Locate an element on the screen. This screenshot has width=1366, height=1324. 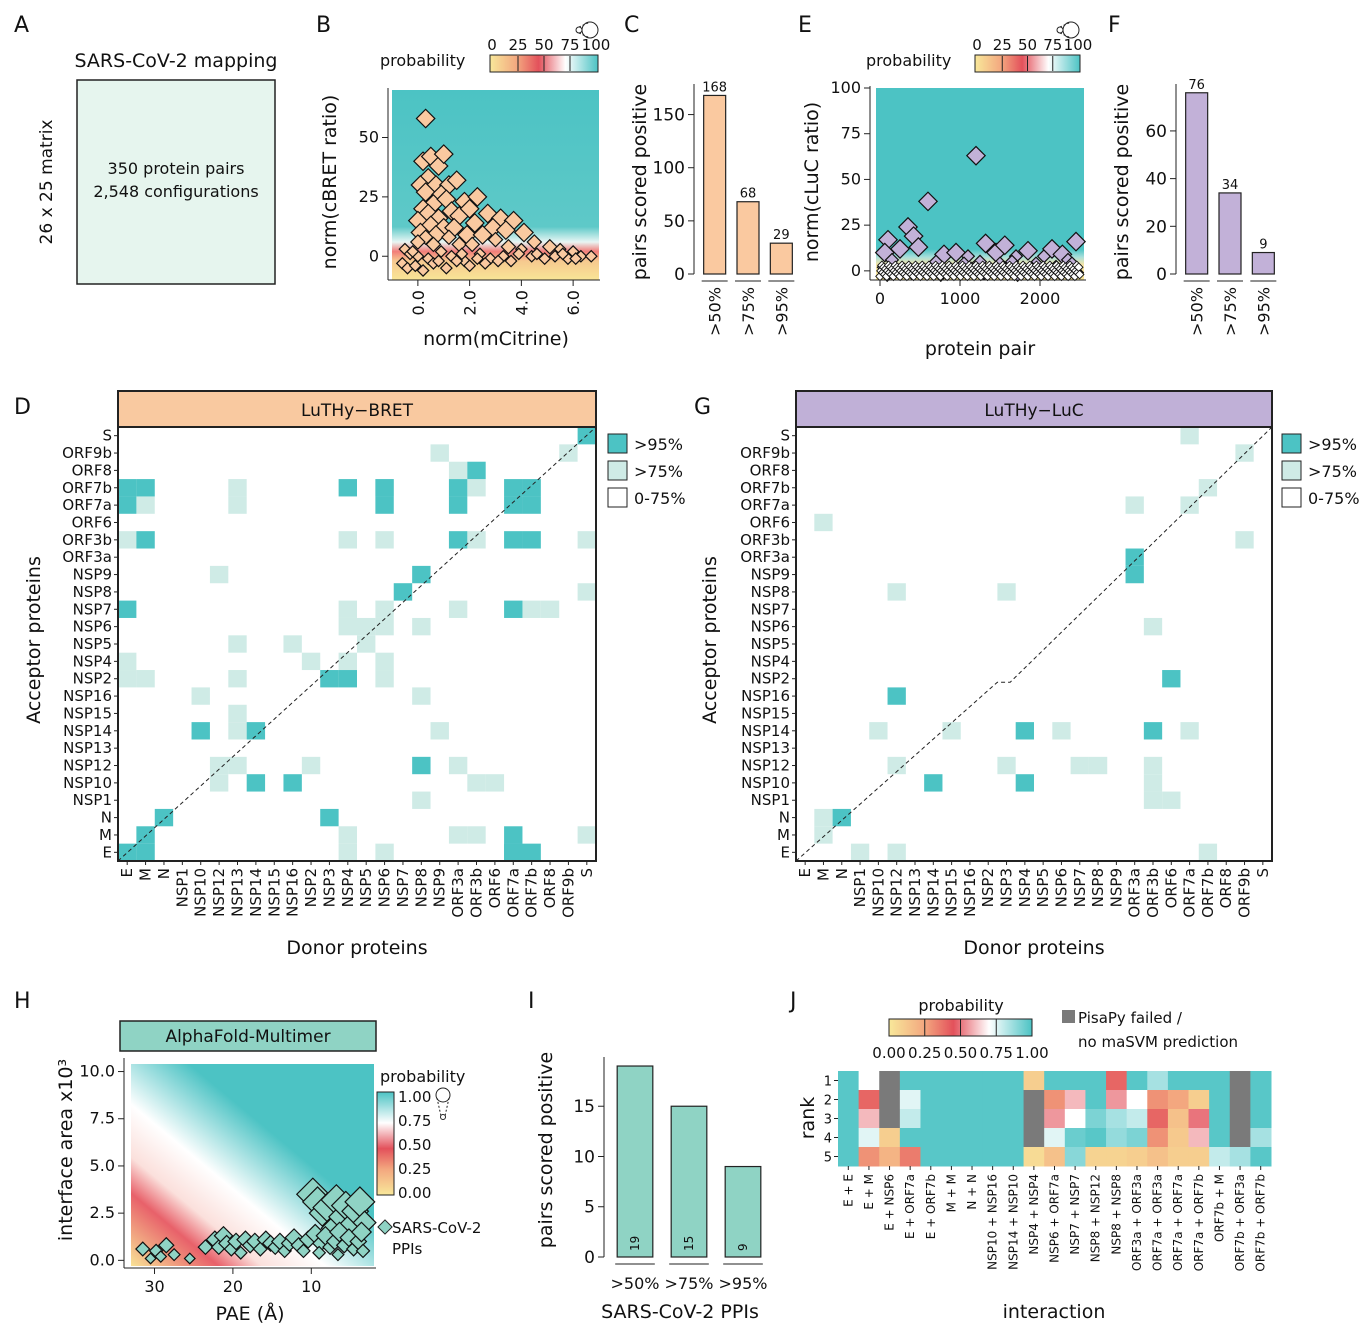
x-tick-label: 0.0 is located at coordinates (418, 302).